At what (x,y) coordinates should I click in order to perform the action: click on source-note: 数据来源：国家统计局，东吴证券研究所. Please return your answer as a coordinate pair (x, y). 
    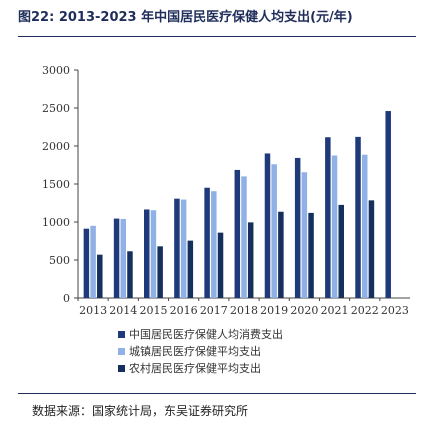
    Looking at the image, I should click on (140, 411).